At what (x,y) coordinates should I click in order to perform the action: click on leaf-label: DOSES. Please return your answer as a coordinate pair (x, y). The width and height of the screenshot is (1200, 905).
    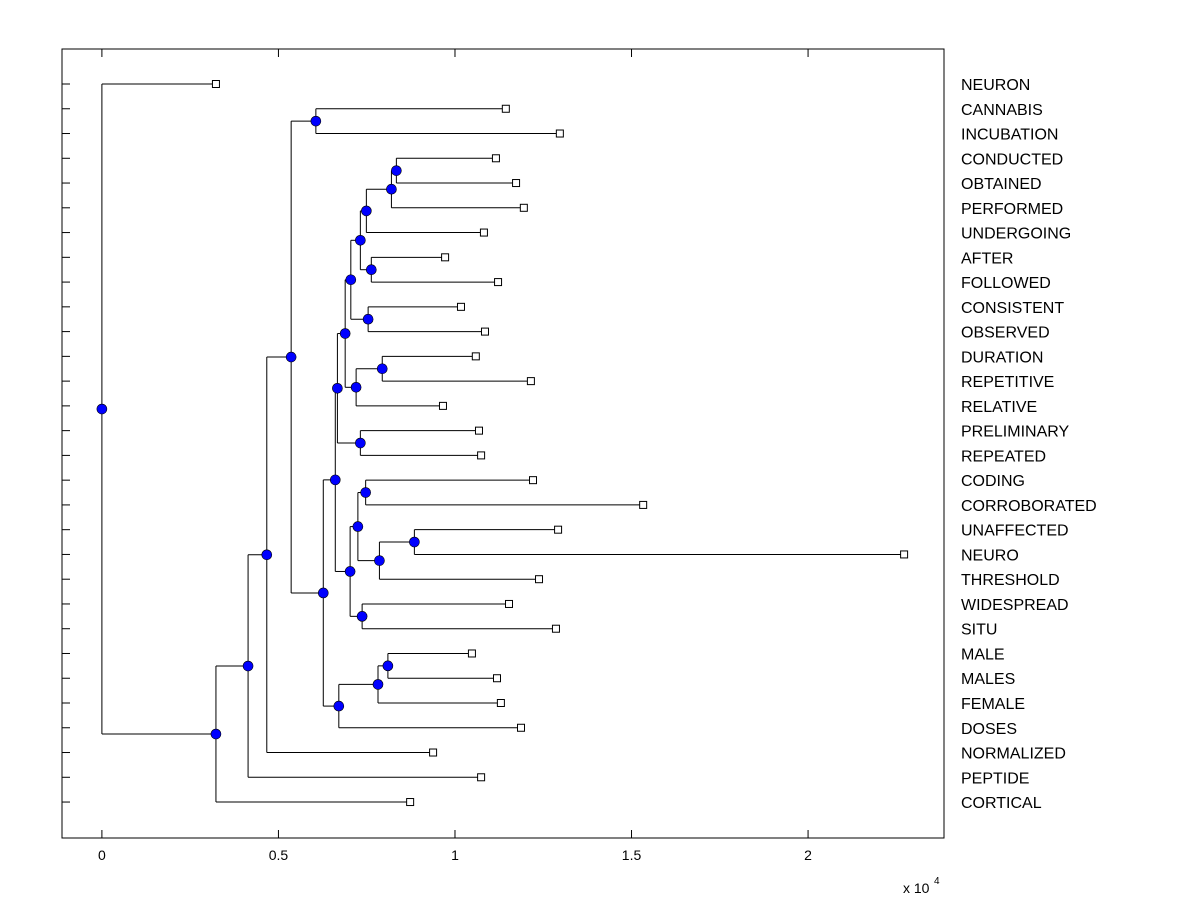
    Looking at the image, I should click on (989, 729).